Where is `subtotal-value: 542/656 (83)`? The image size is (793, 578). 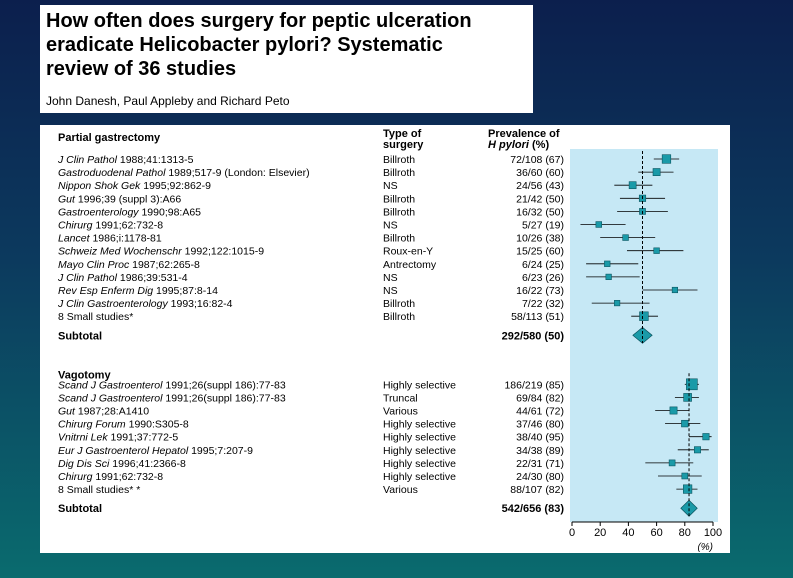 subtotal-value: 542/656 (83) is located at coordinates (533, 509).